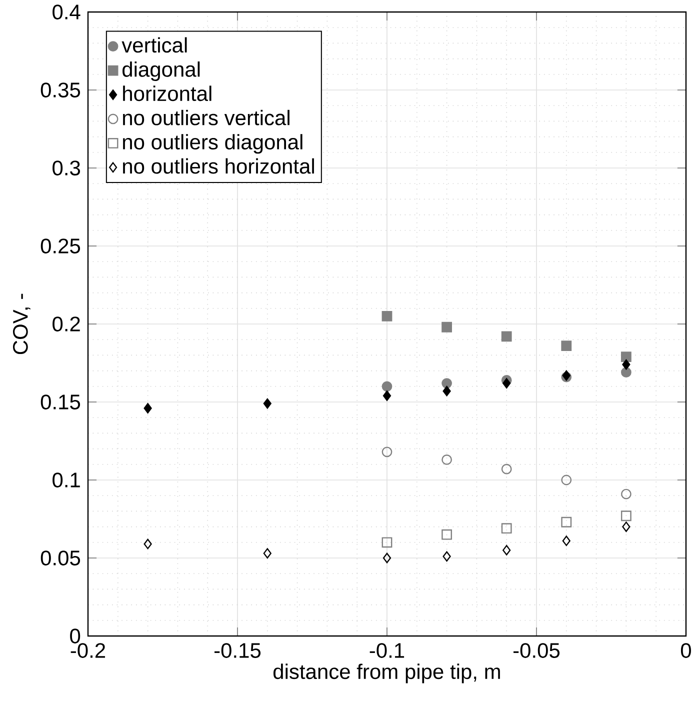 This screenshot has height=709, width=692. What do you see at coordinates (386, 674) in the screenshot?
I see `x-axis-title: distance from pipe tip, m` at bounding box center [386, 674].